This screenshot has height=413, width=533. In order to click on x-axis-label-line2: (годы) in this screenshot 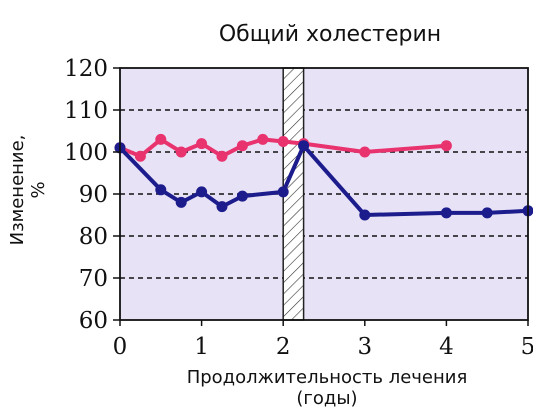, I will do `click(326, 398)`.